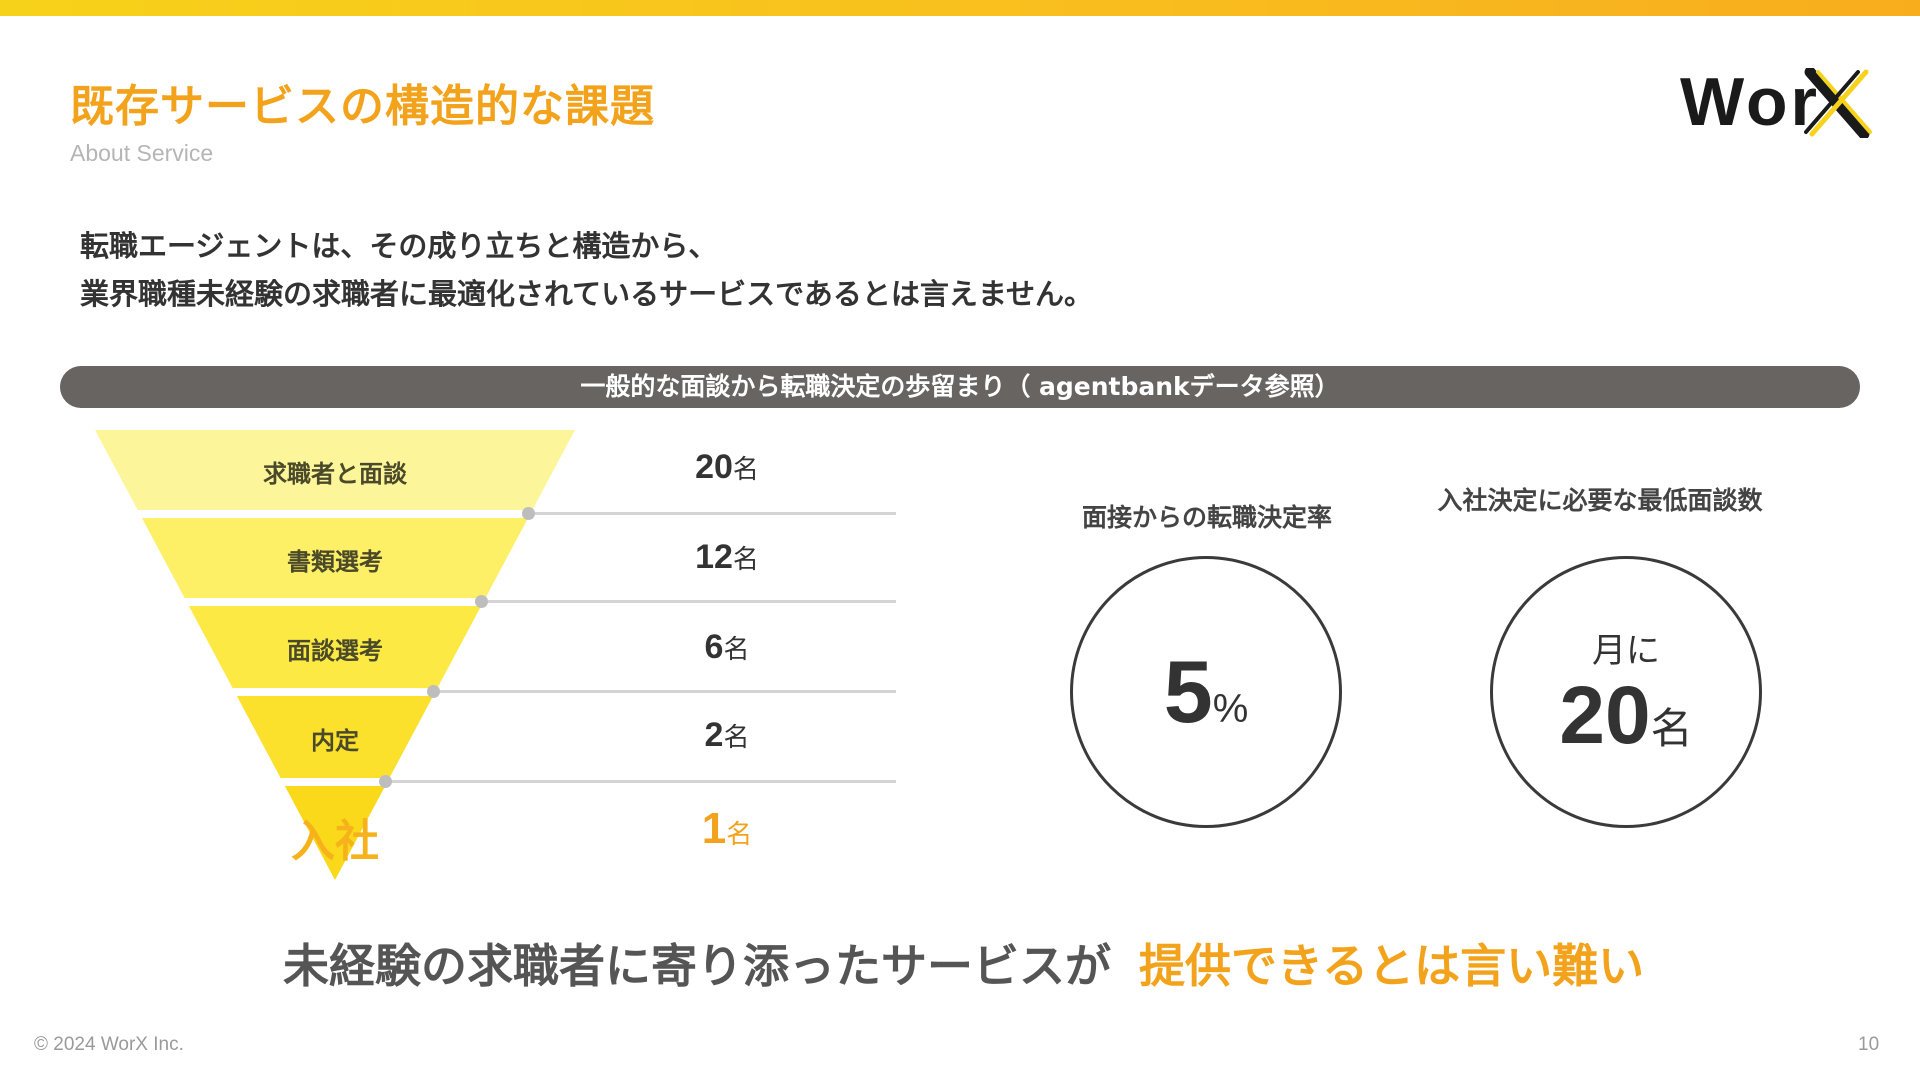 This screenshot has width=1920, height=1080. What do you see at coordinates (1869, 1044) in the screenshot?
I see `page-number: 10` at bounding box center [1869, 1044].